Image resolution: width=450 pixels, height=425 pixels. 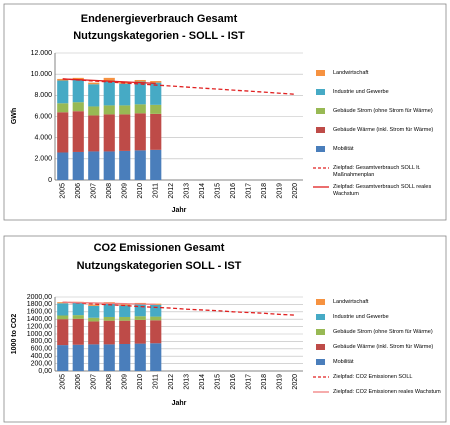 What do you see at coordinates (39, 312) in the screenshot?
I see `y-tick-label: 1600,00` at bounding box center [39, 312].